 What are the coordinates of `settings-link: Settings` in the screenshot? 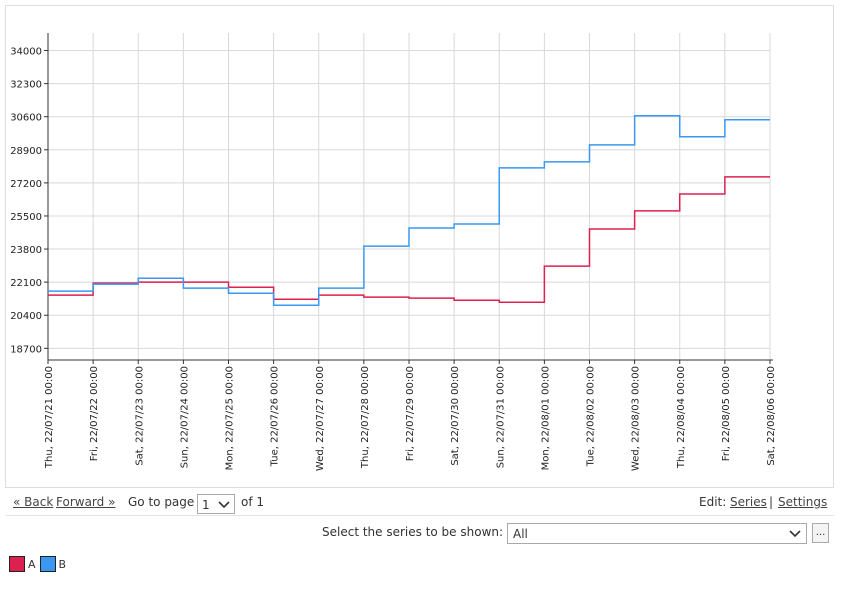 It's located at (803, 502).